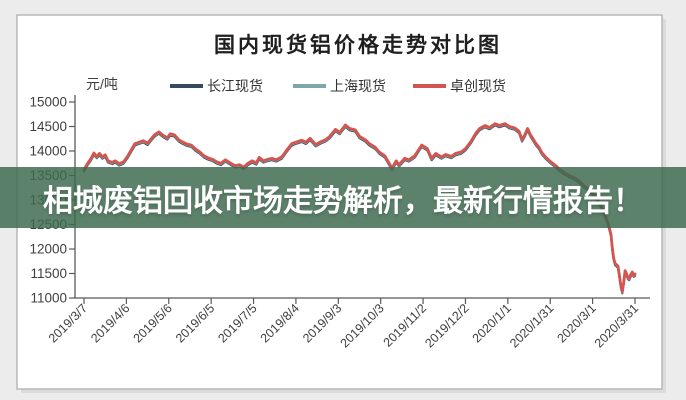 This screenshot has height=400, width=686. Describe the element at coordinates (48, 273) in the screenshot. I see `y-tick-label: 11500` at that location.